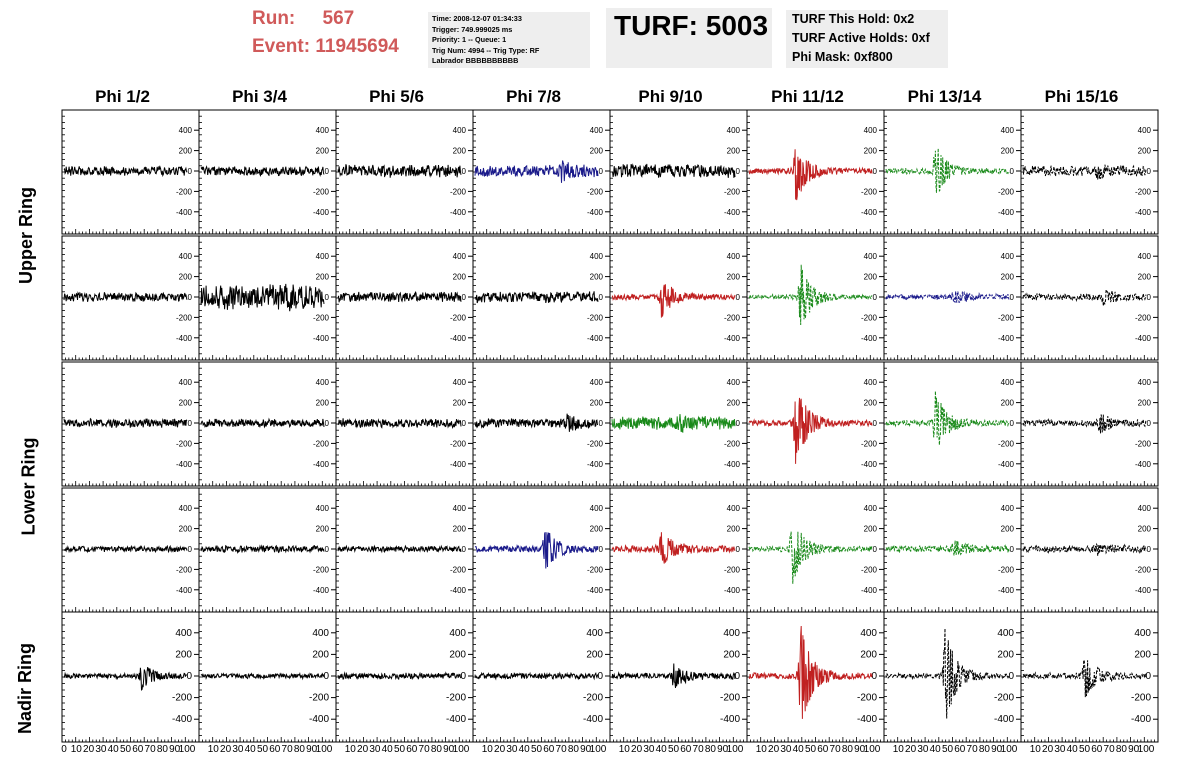 The height and width of the screenshot is (772, 1196). What do you see at coordinates (324, 749) in the screenshot?
I see `x-tick-label: 100` at bounding box center [324, 749].